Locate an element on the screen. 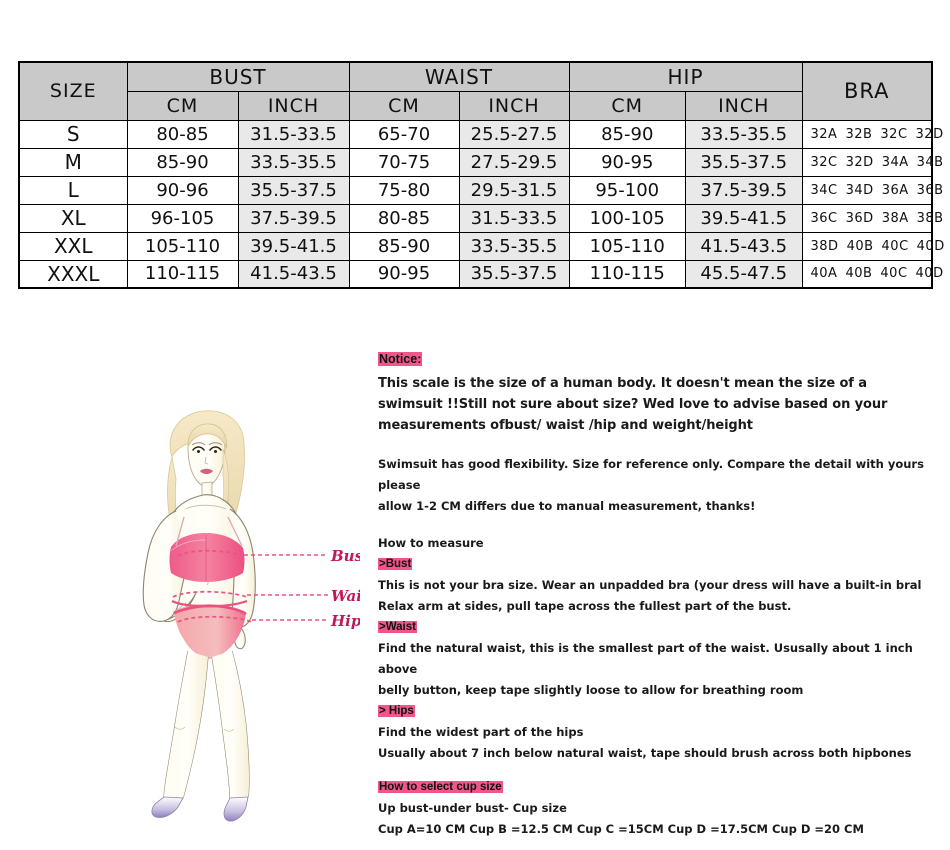 The image size is (950, 850). figure-shoes is located at coordinates (200, 809).